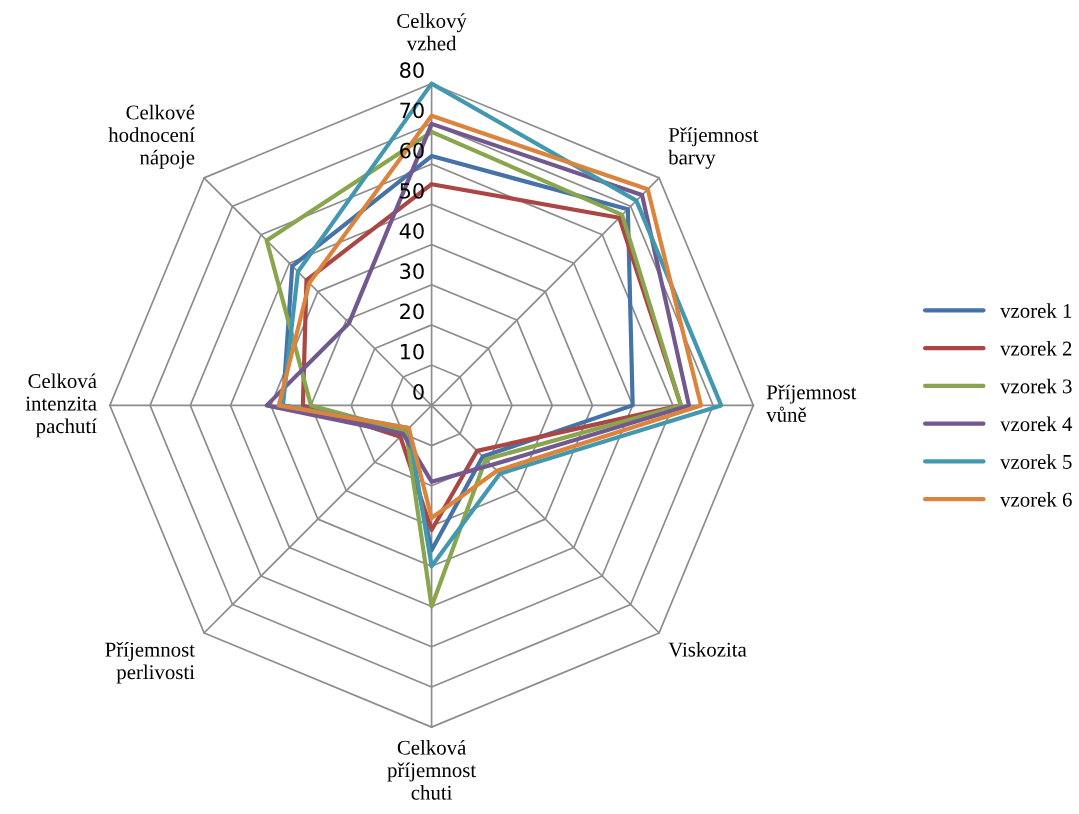 The width and height of the screenshot is (1079, 814). Describe the element at coordinates (412, 70) in the screenshot. I see `y-tick-label: 80` at that location.